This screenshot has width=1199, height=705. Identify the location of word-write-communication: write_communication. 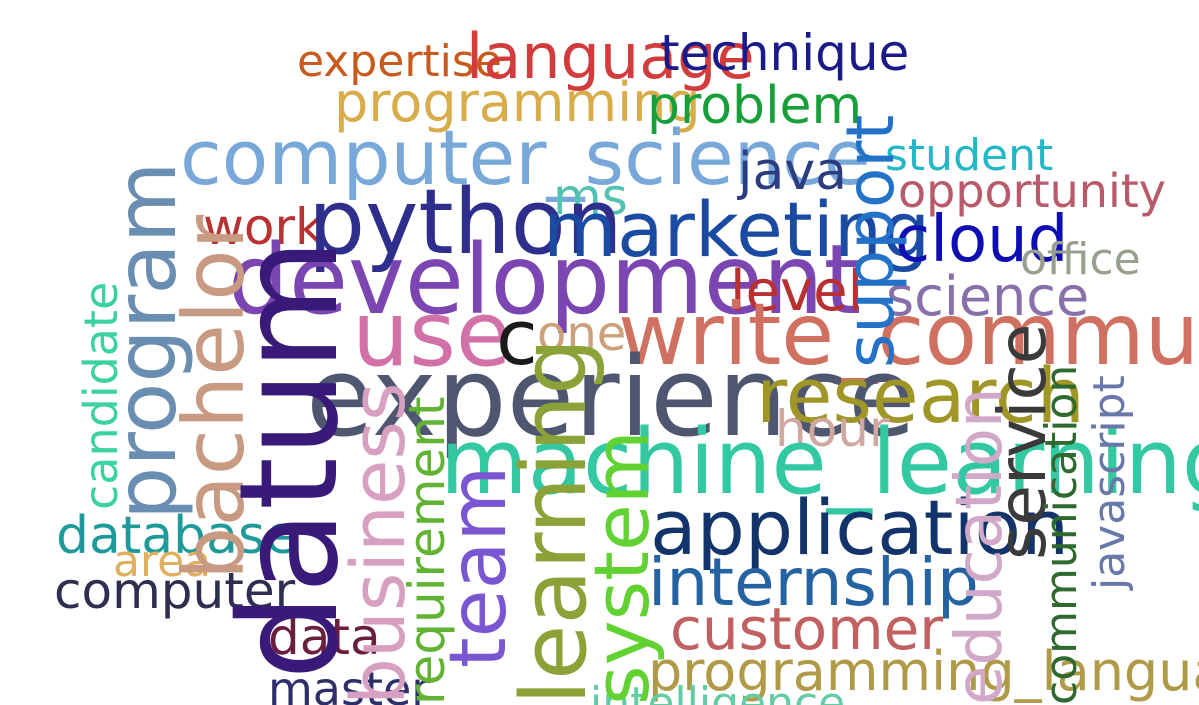
(908, 335).